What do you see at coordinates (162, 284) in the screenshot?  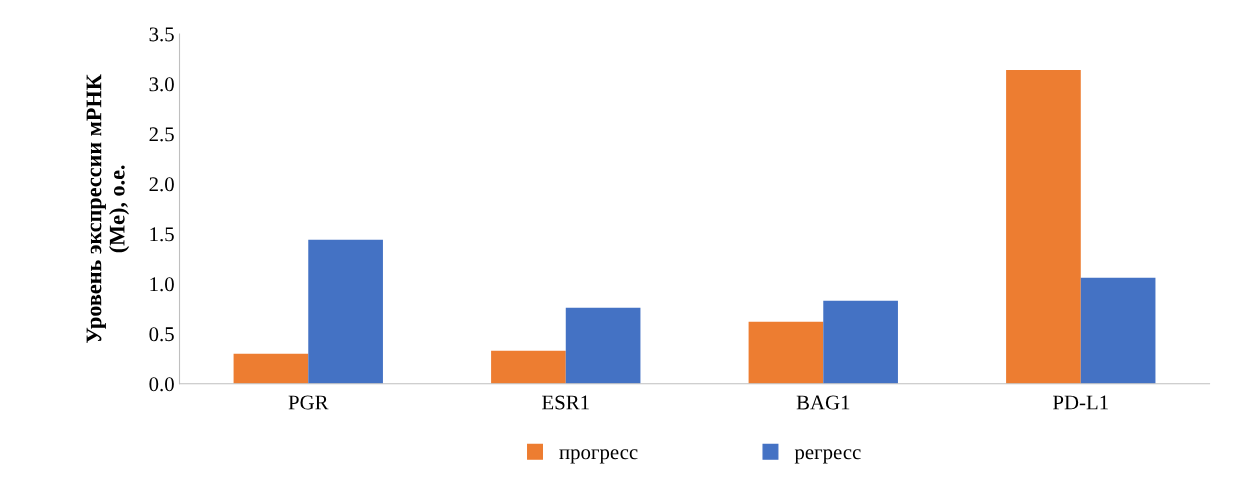 I see `y-tick-label: 1.0` at bounding box center [162, 284].